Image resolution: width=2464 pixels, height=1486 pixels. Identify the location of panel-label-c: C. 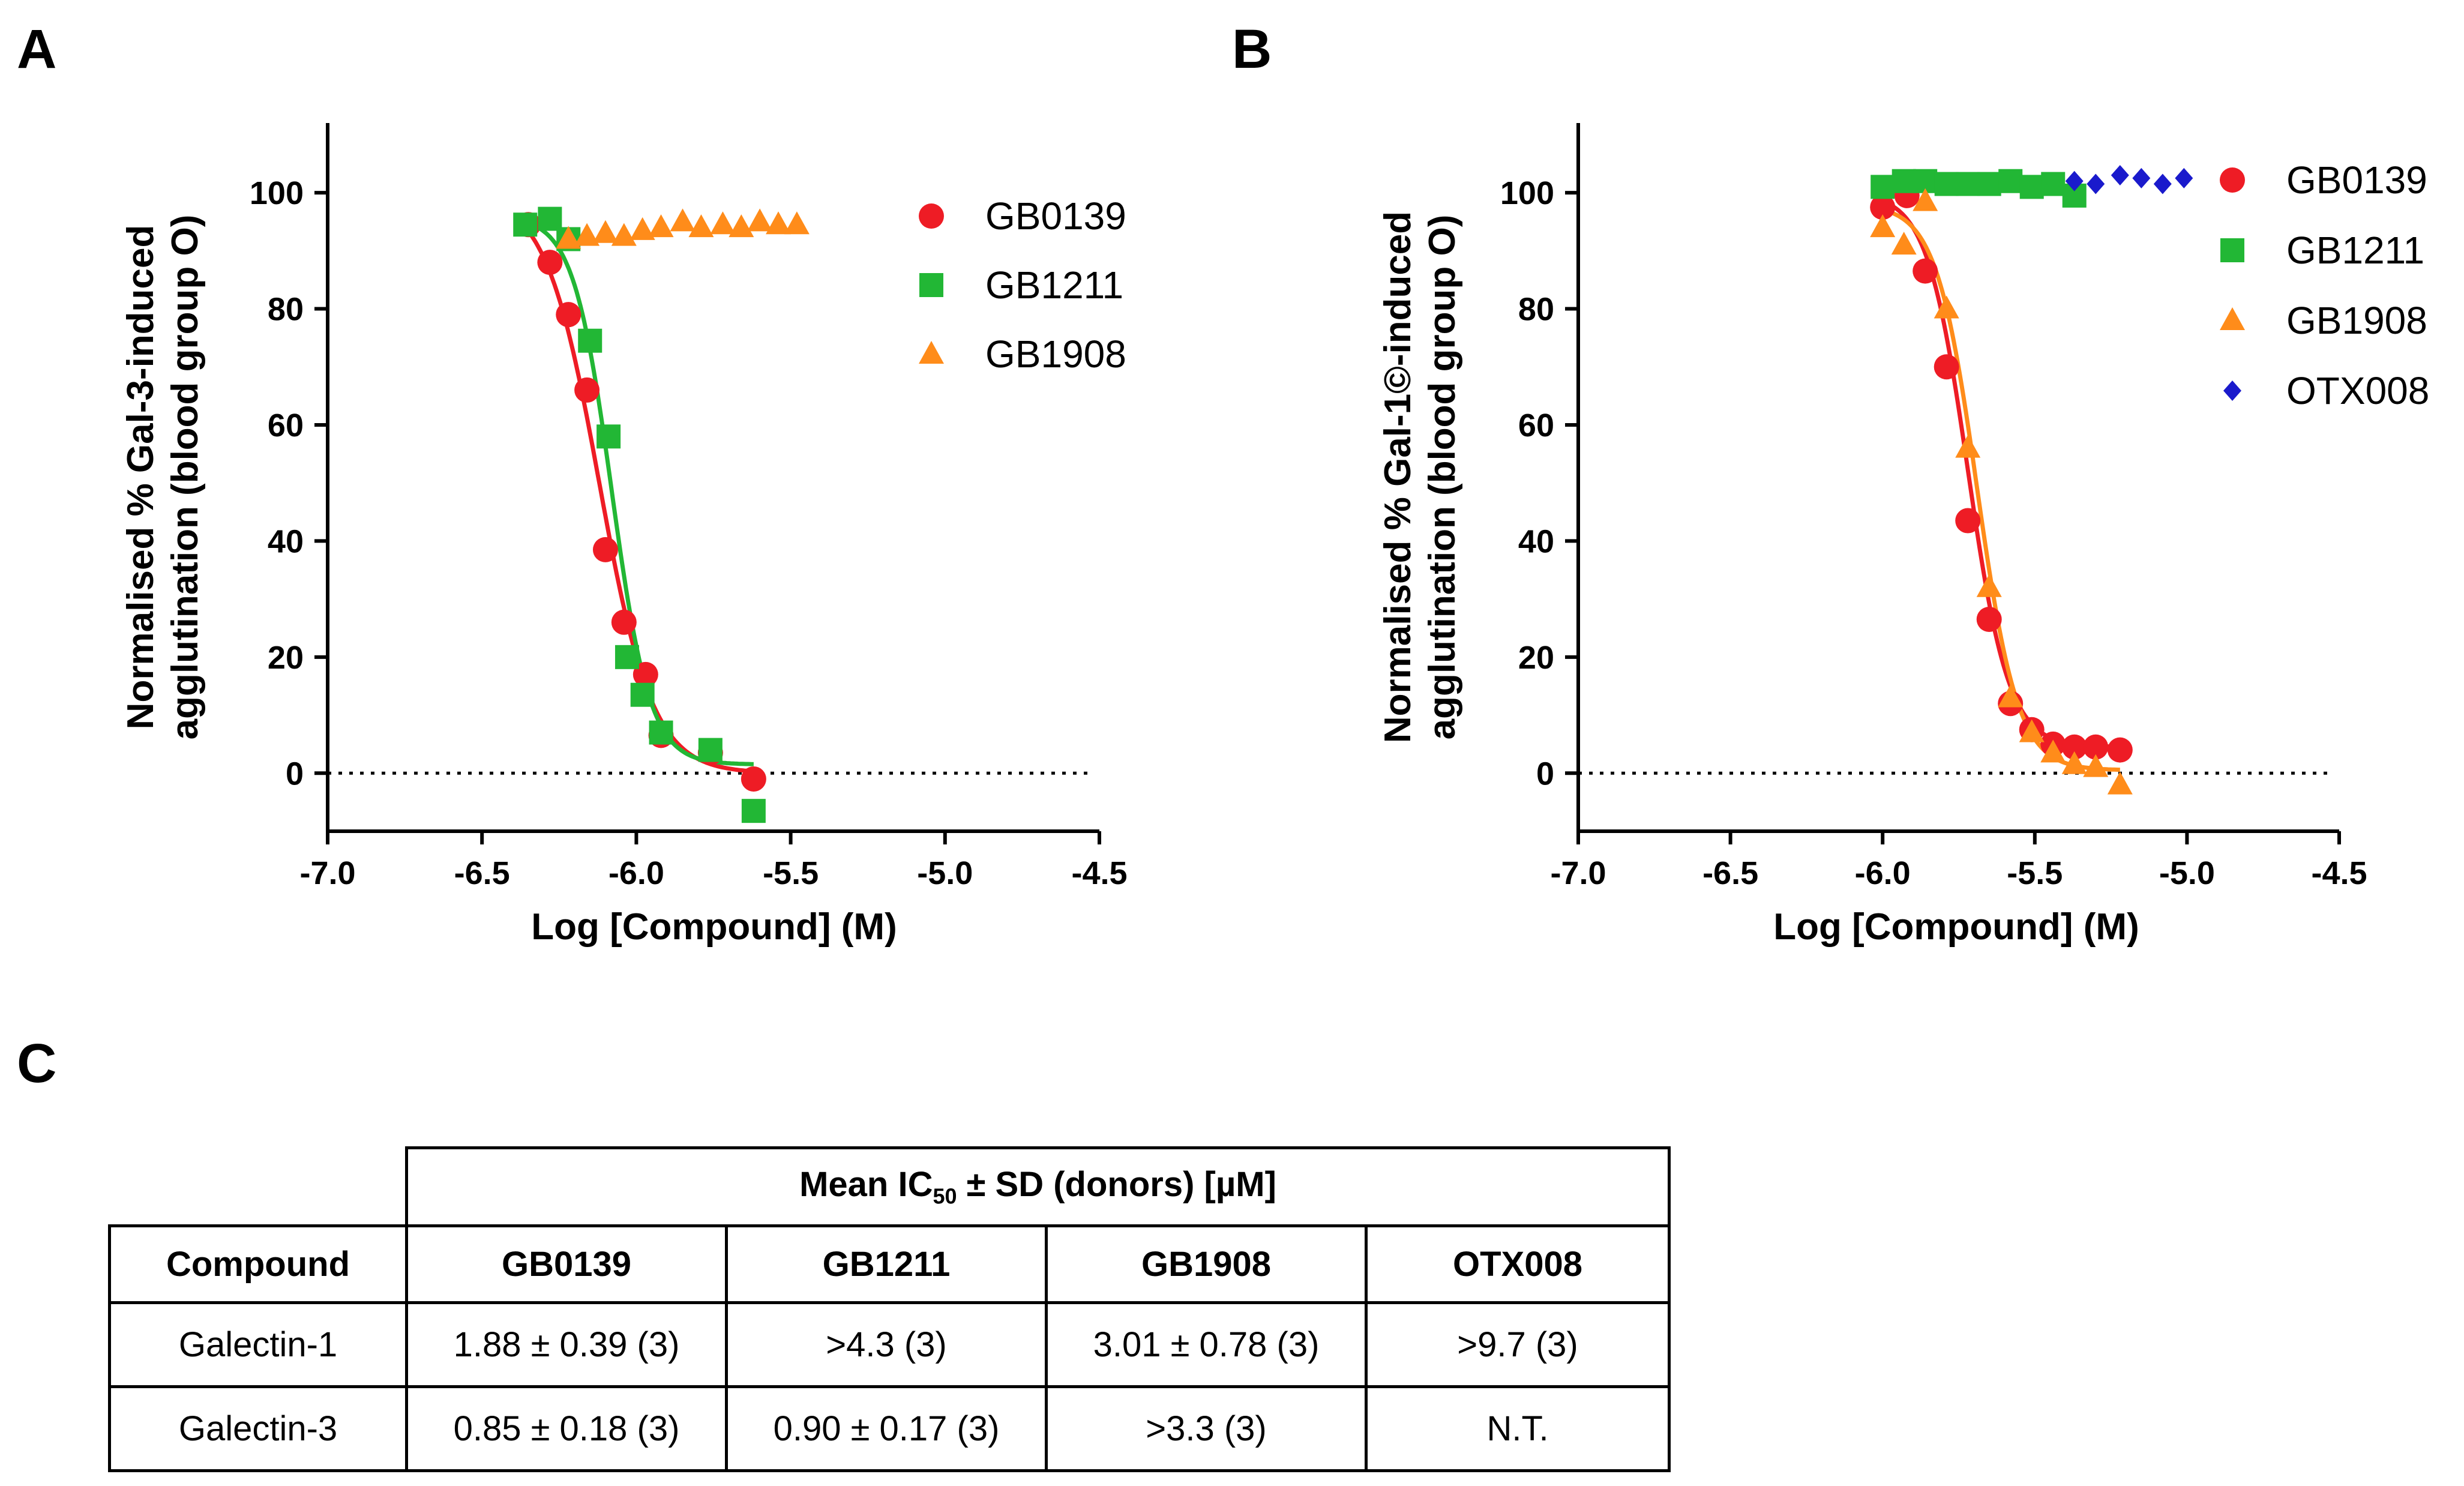
(37, 1063).